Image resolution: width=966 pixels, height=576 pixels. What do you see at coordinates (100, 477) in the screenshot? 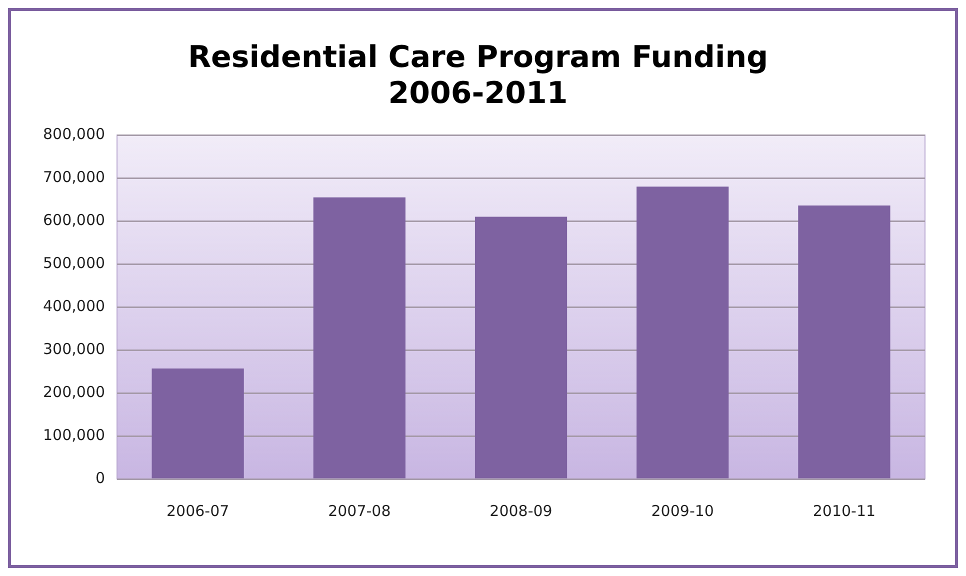
I see `y-tick-label: 0` at bounding box center [100, 477].